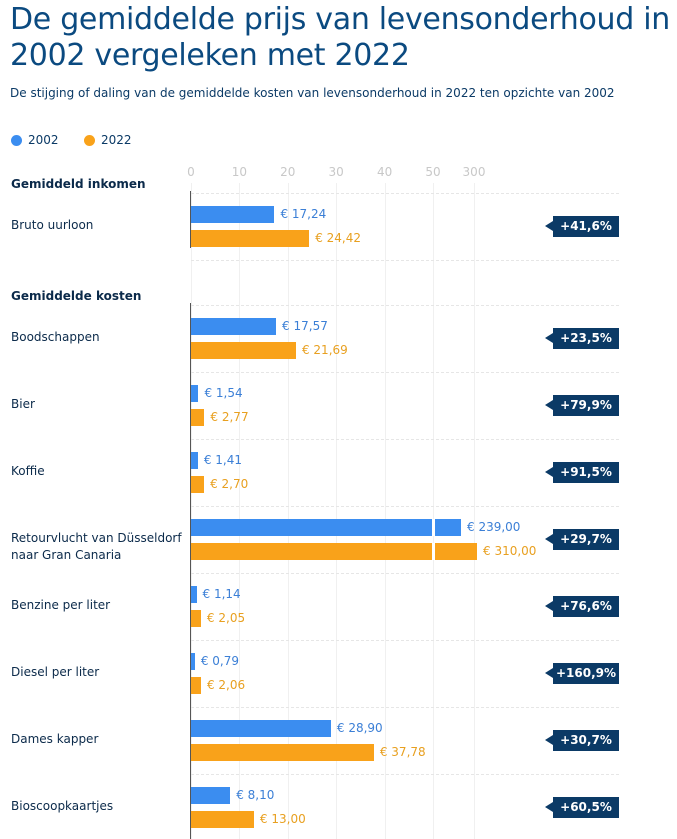  What do you see at coordinates (384, 172) in the screenshot?
I see `x-tick-label: 40` at bounding box center [384, 172].